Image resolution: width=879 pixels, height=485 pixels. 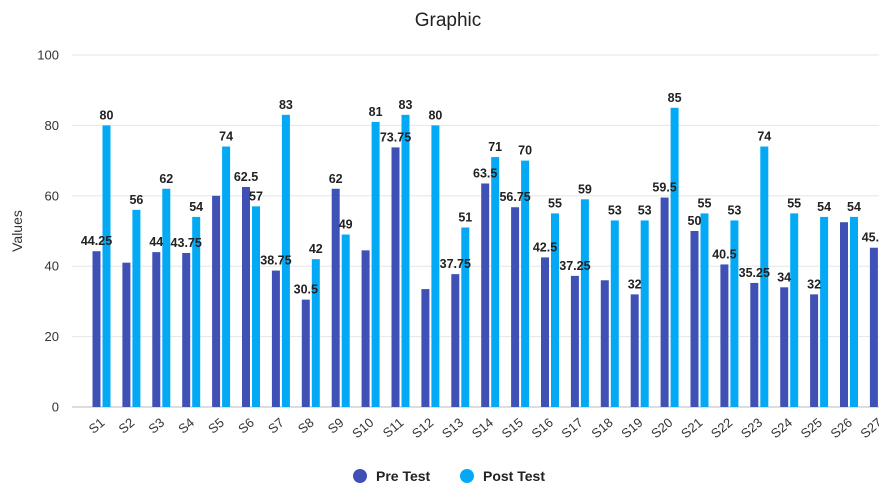 What do you see at coordinates (664, 188) in the screenshot?
I see `data-label: 59.5` at bounding box center [664, 188].